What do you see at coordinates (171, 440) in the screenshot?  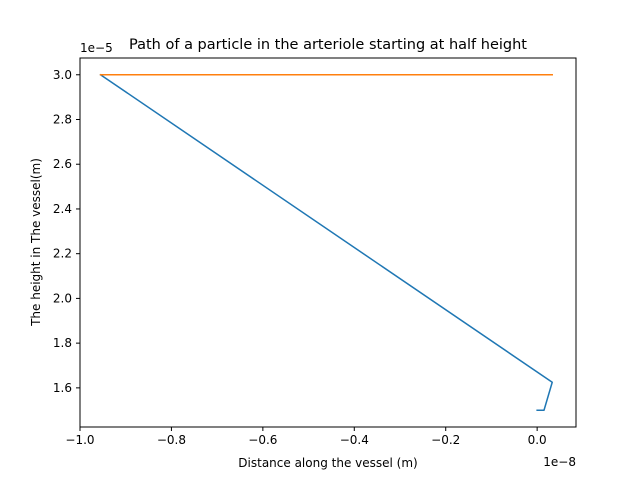 I see `x-tick-label: −0.8` at bounding box center [171, 440].